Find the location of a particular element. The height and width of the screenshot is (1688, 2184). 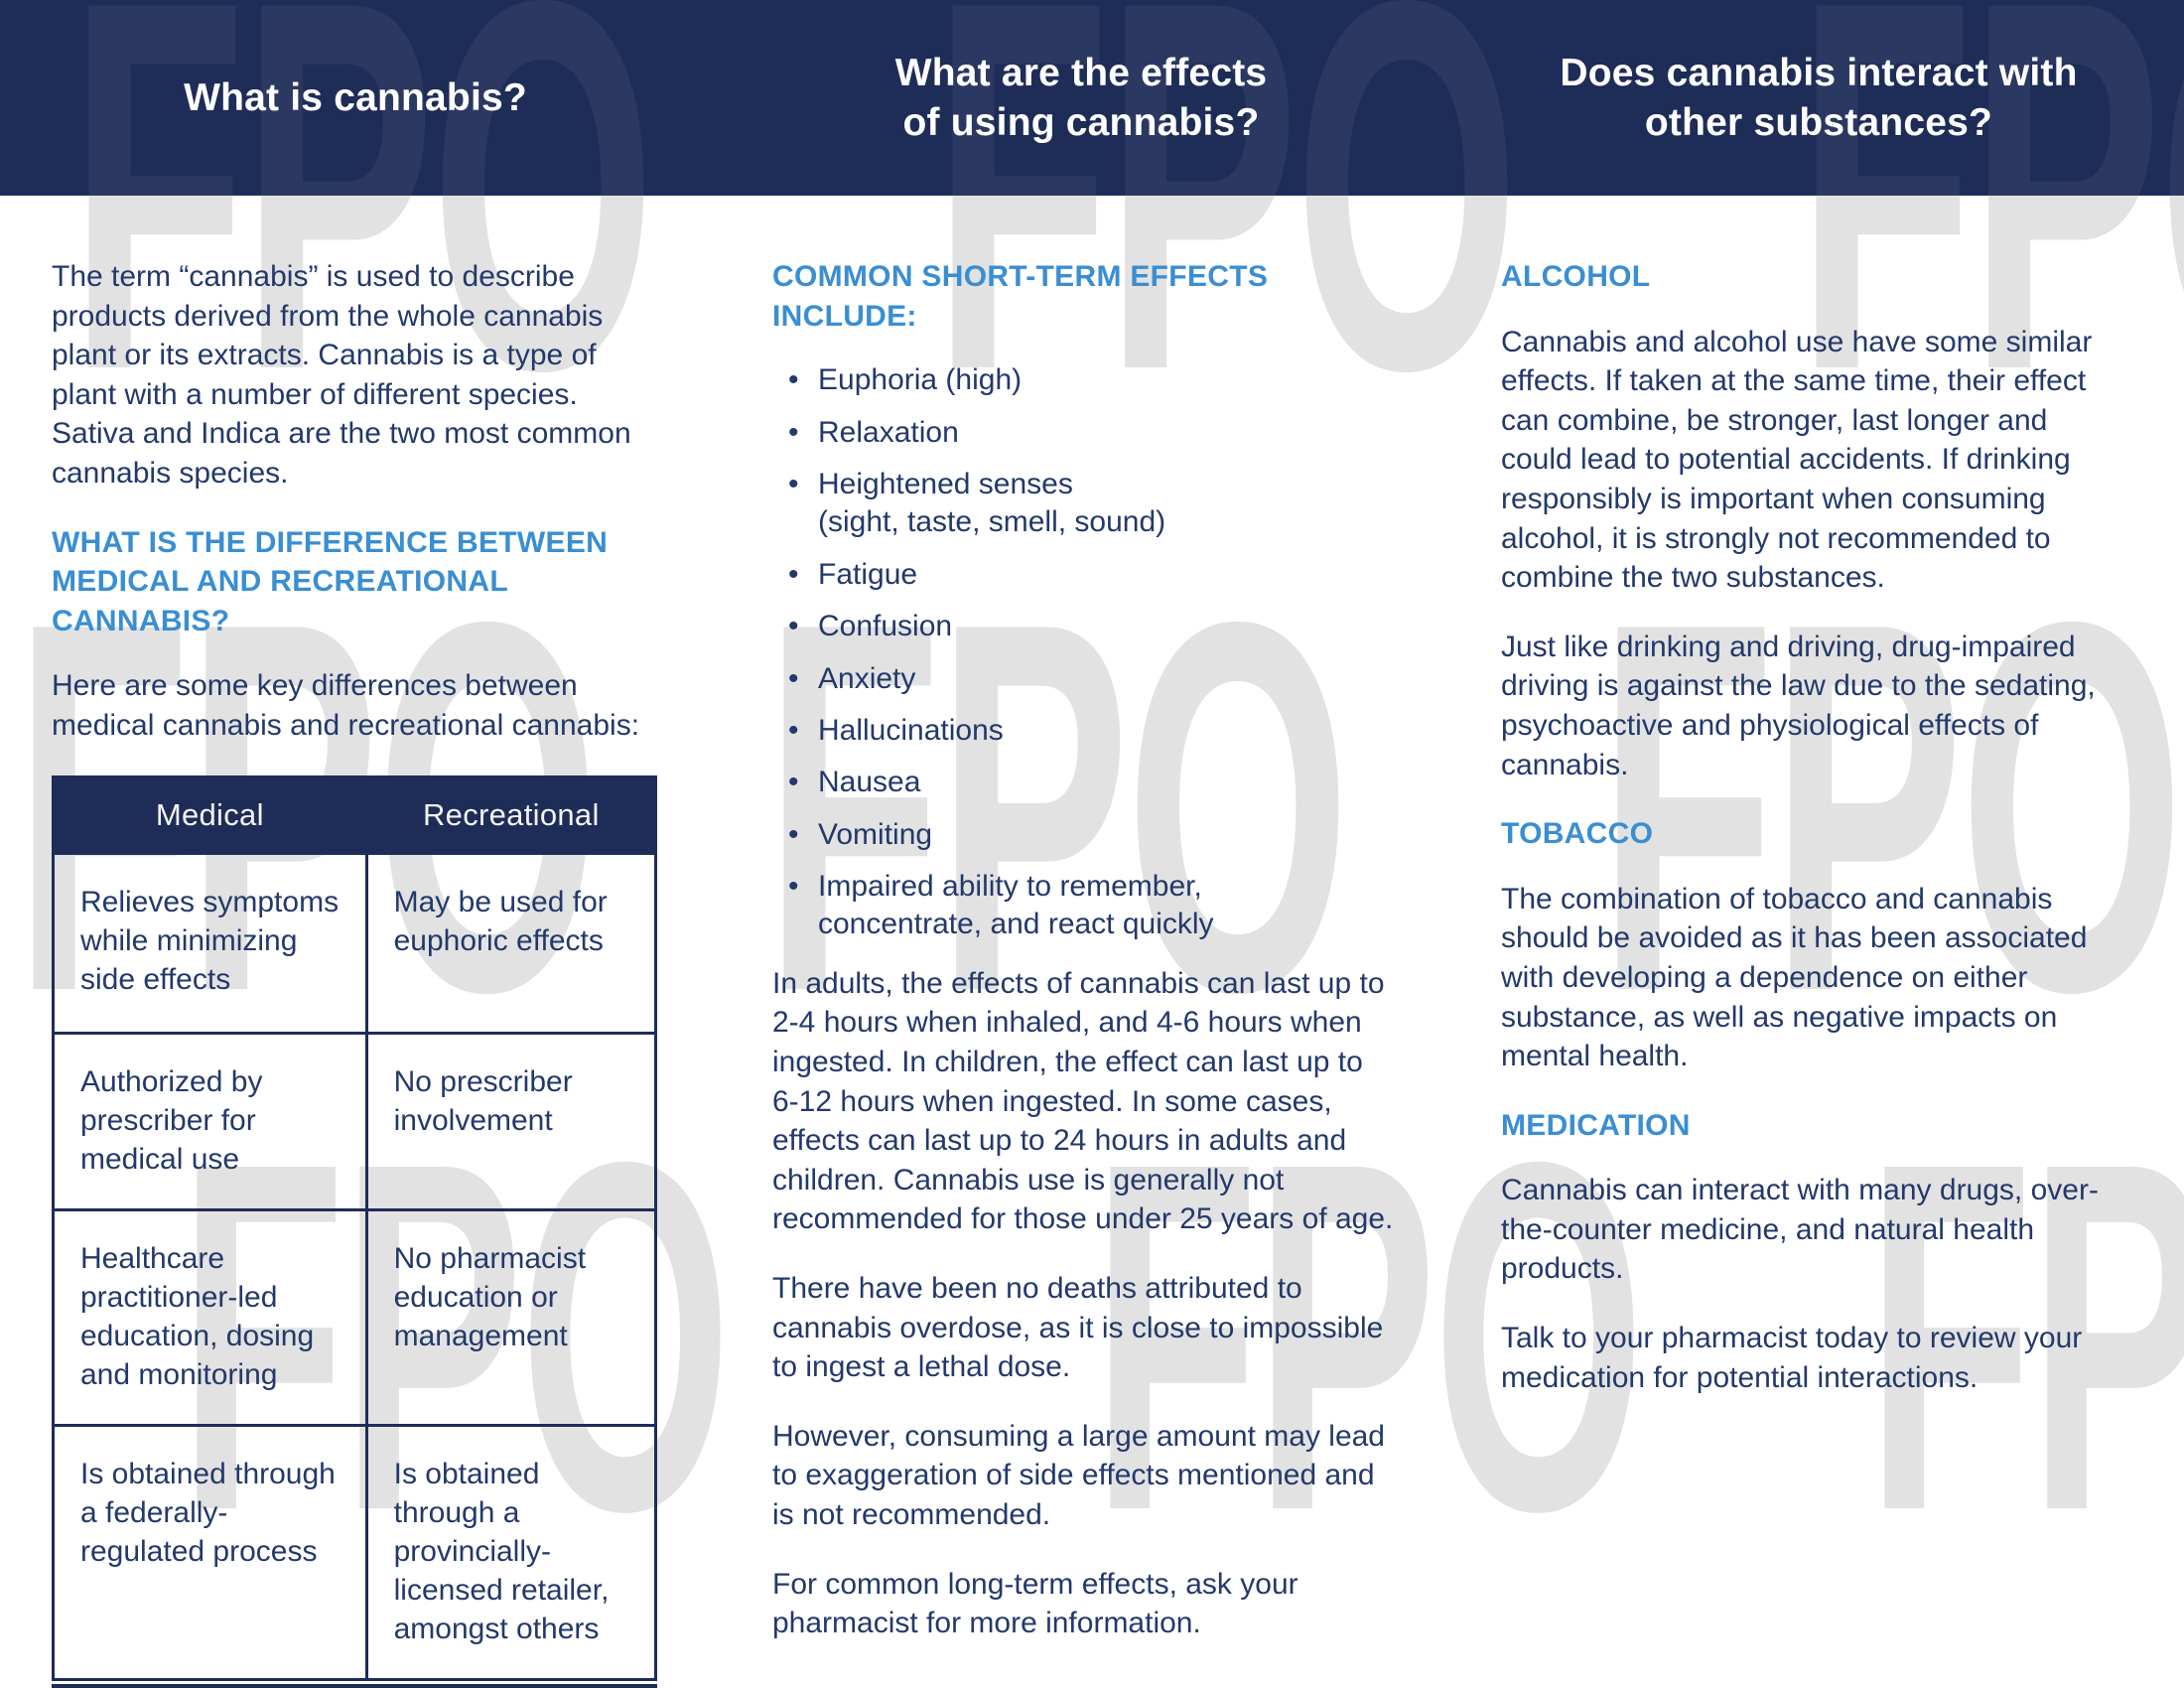

section-subheading-alcohol: ALCOHOL is located at coordinates (1576, 276).